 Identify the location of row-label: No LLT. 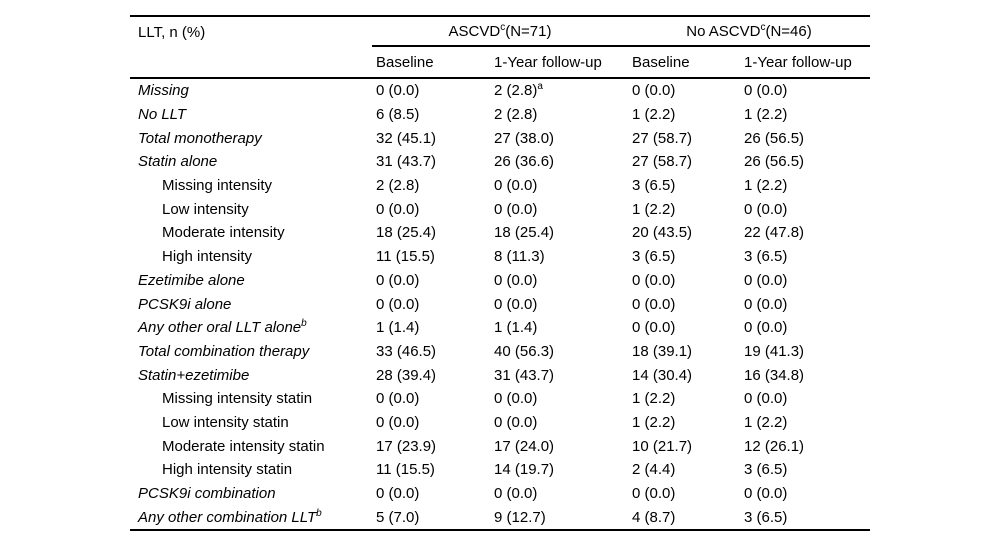
(162, 115).